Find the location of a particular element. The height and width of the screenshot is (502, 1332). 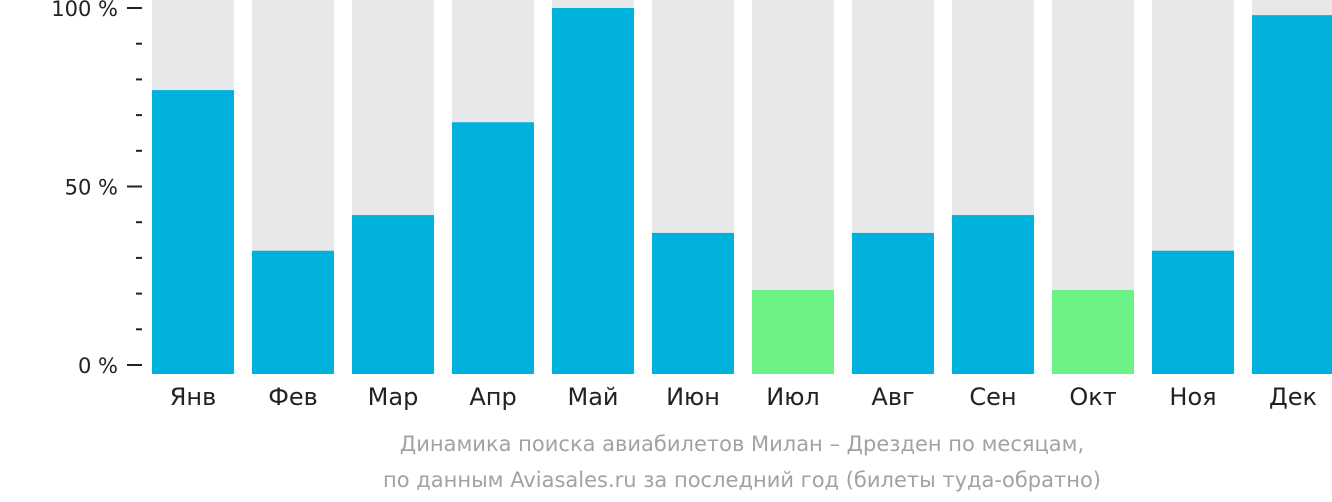

x-tick-label: Май is located at coordinates (592, 397).